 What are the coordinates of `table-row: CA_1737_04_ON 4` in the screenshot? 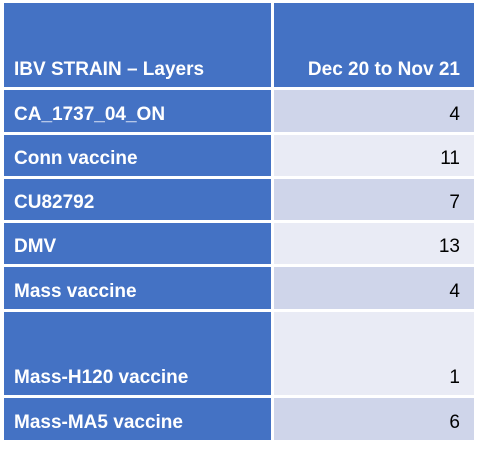 It's located at (239, 112).